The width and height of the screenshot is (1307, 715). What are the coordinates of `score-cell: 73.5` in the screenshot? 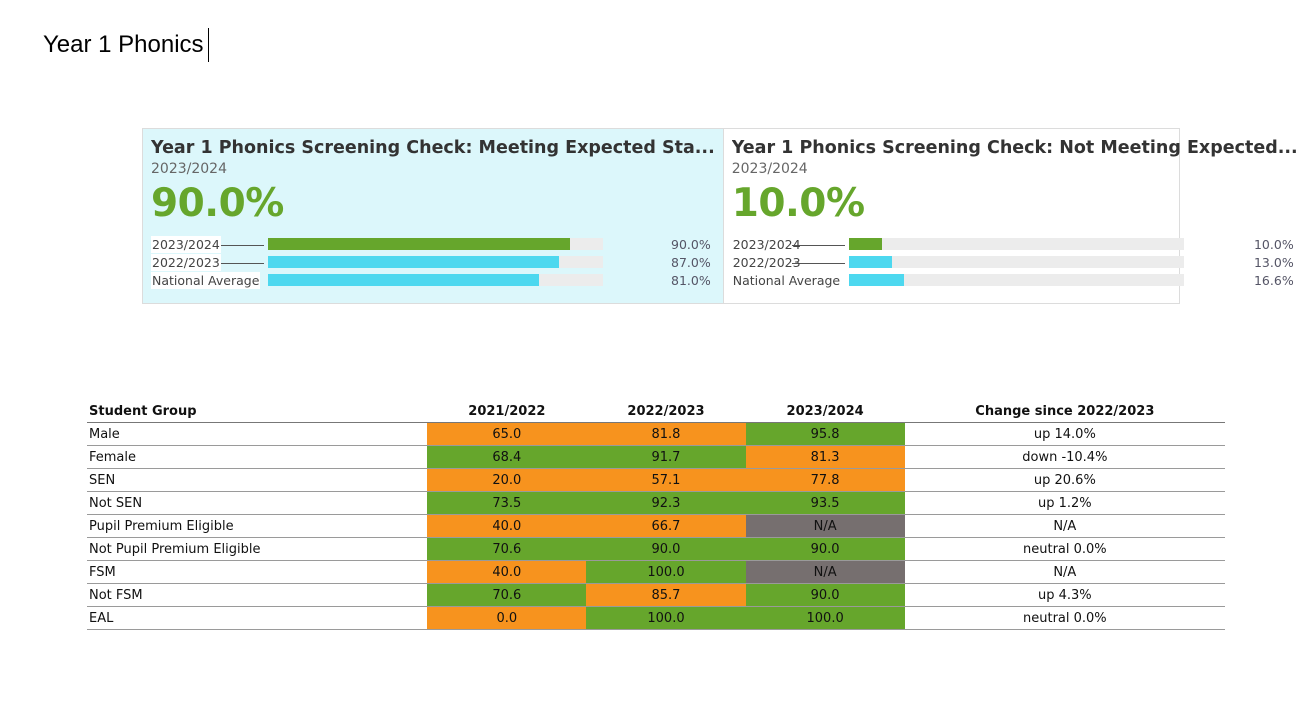 It's located at (507, 503).